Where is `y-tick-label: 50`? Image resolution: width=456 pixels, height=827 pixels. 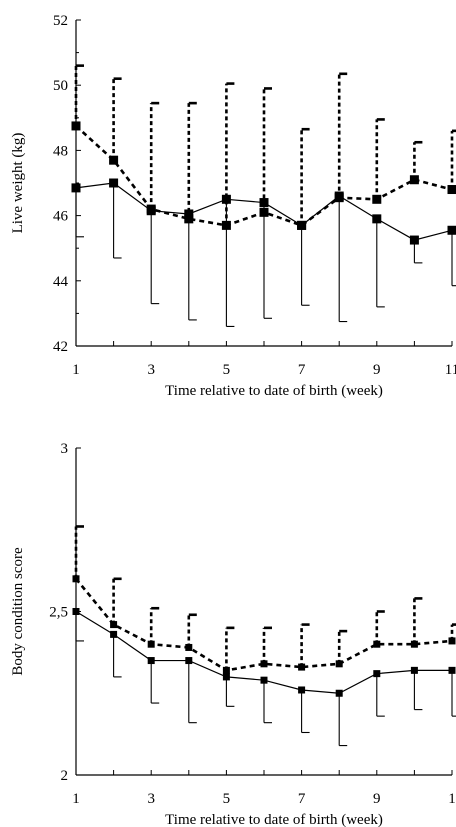
y-tick-label: 50 is located at coordinates (60, 86).